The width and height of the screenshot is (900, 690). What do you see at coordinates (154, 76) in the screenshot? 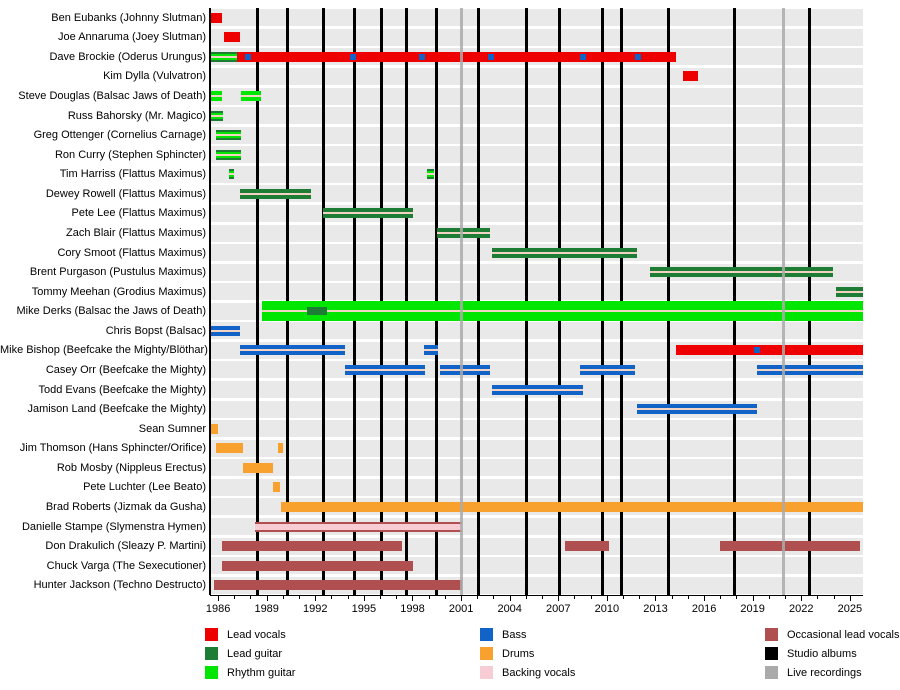
I see `row-label: Kim Dylla (Vulvatron)` at bounding box center [154, 76].